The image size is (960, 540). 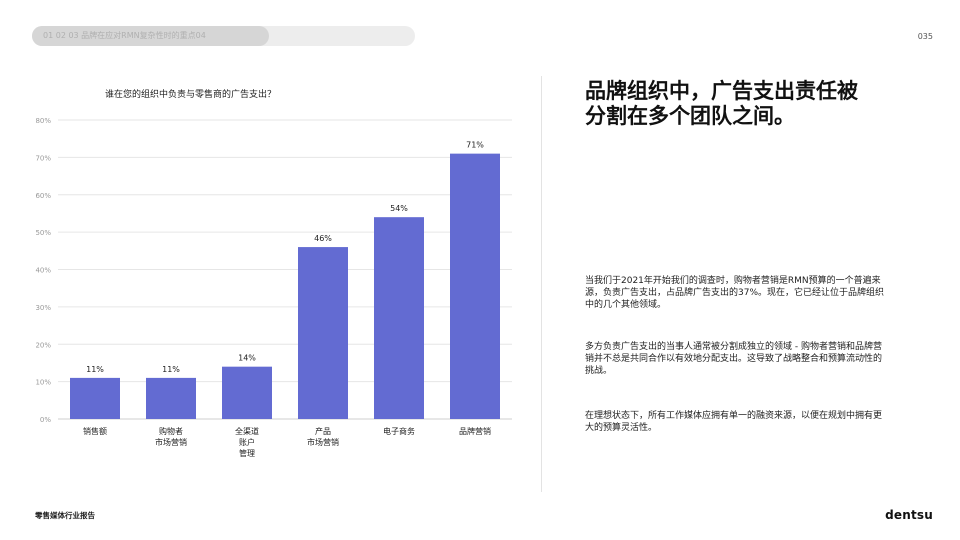 I want to click on y-tick-label: 30%, so click(x=43, y=308).